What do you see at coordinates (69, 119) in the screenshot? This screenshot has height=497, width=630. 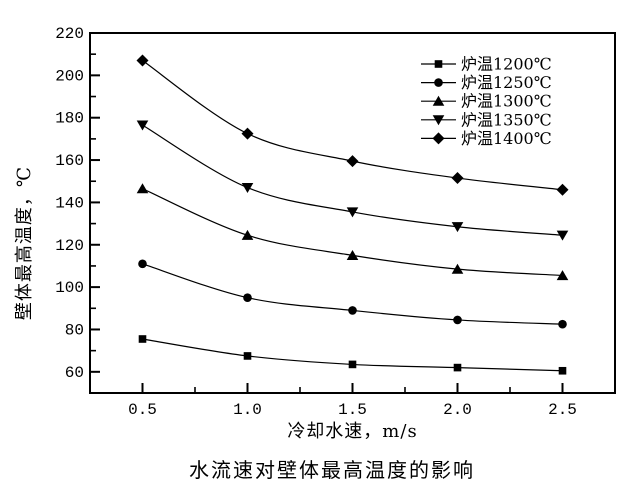 I see `y-tick-label: 180` at bounding box center [69, 119].